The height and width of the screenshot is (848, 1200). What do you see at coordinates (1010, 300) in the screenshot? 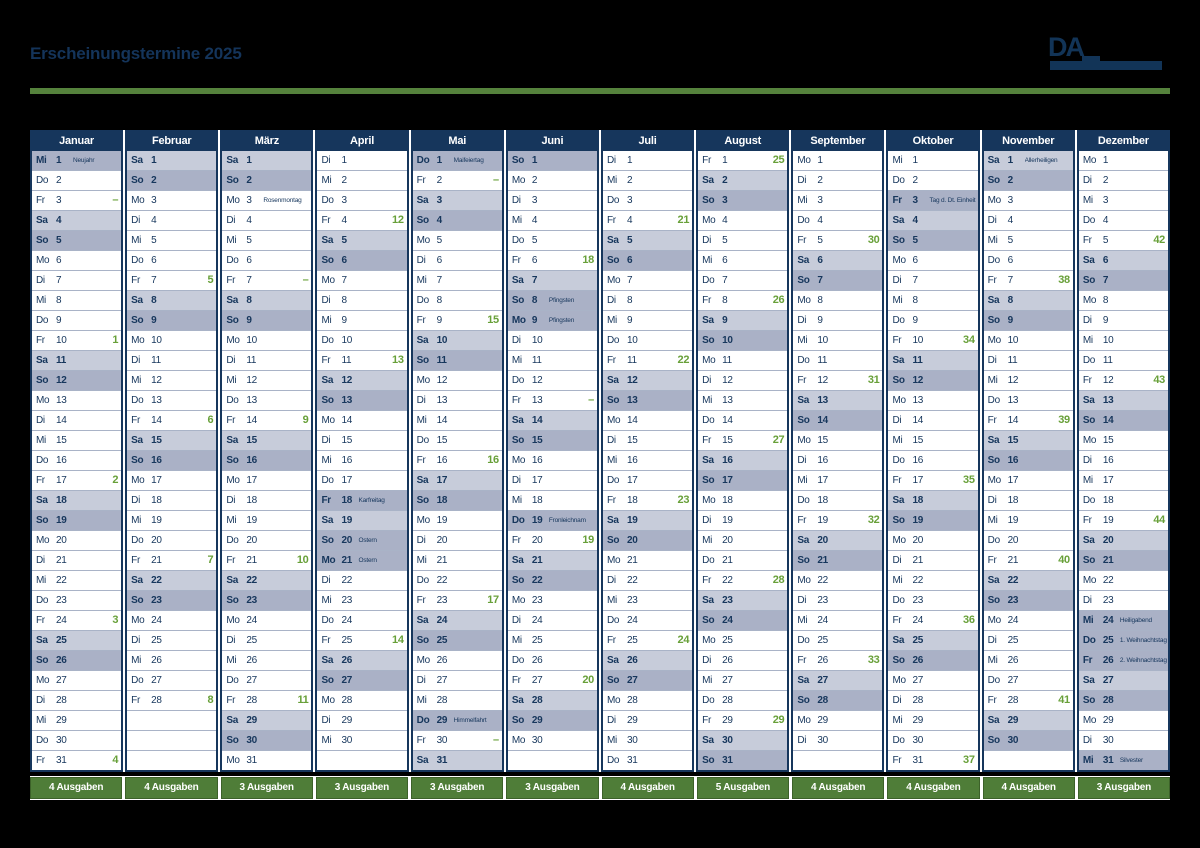
I see `day-number: 8` at bounding box center [1010, 300].